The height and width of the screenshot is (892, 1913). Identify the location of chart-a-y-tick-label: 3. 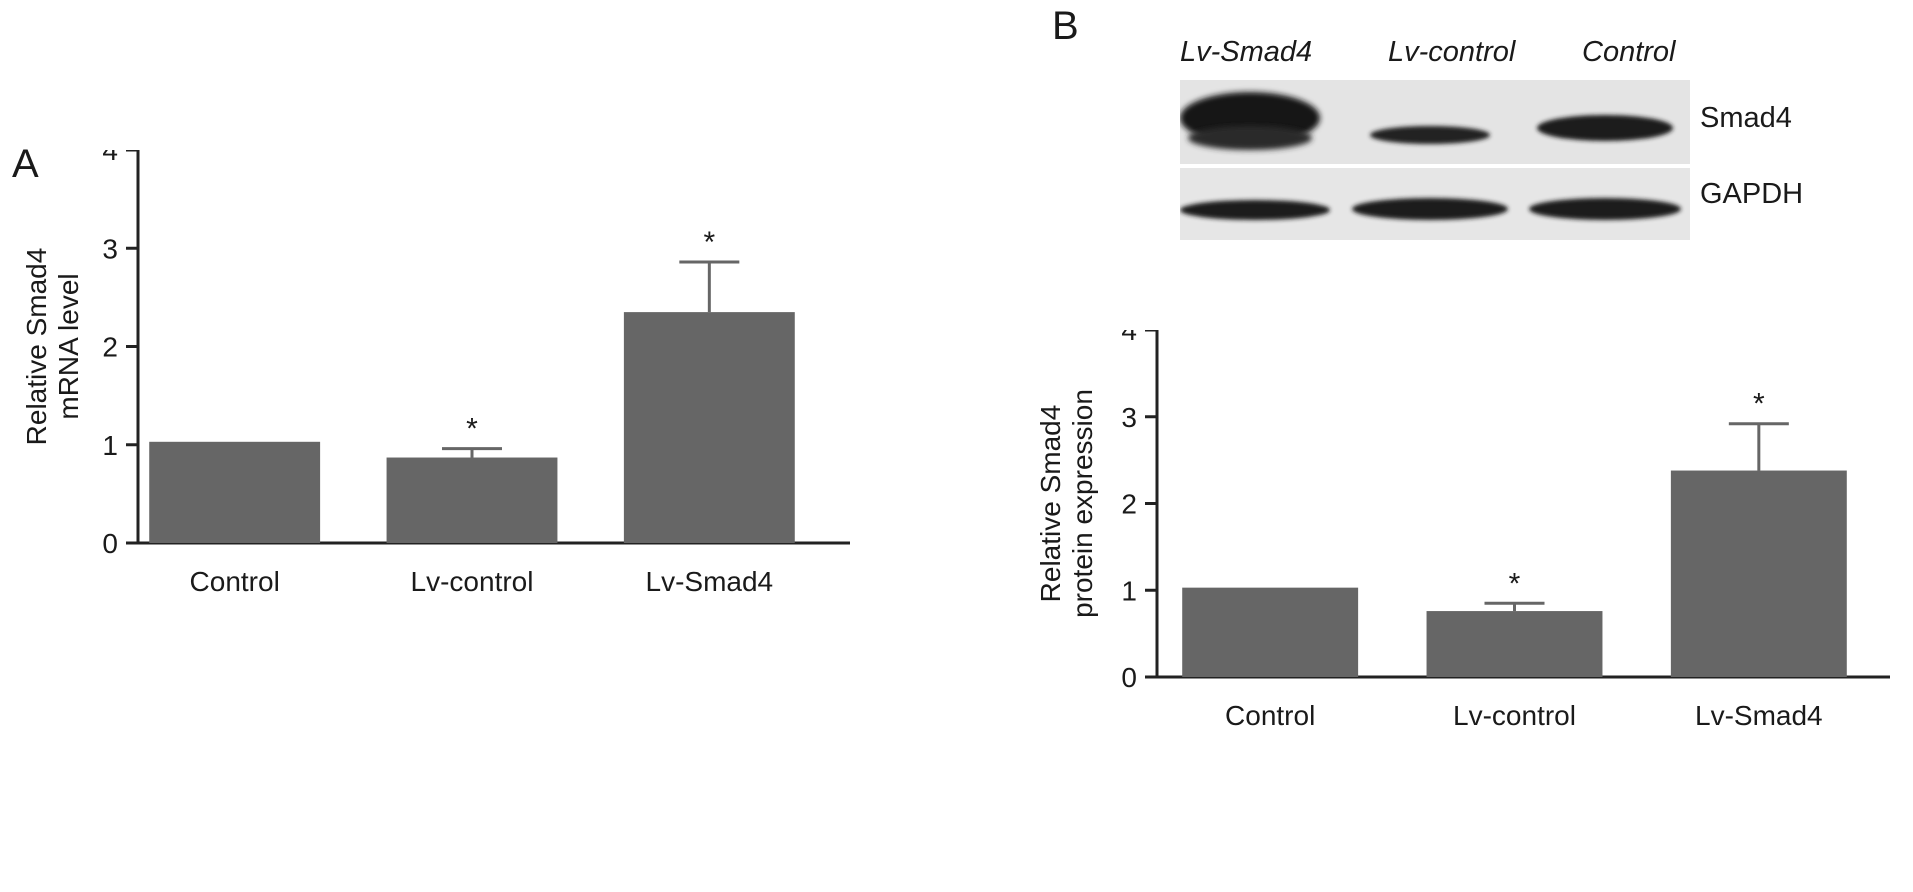
(110, 248).